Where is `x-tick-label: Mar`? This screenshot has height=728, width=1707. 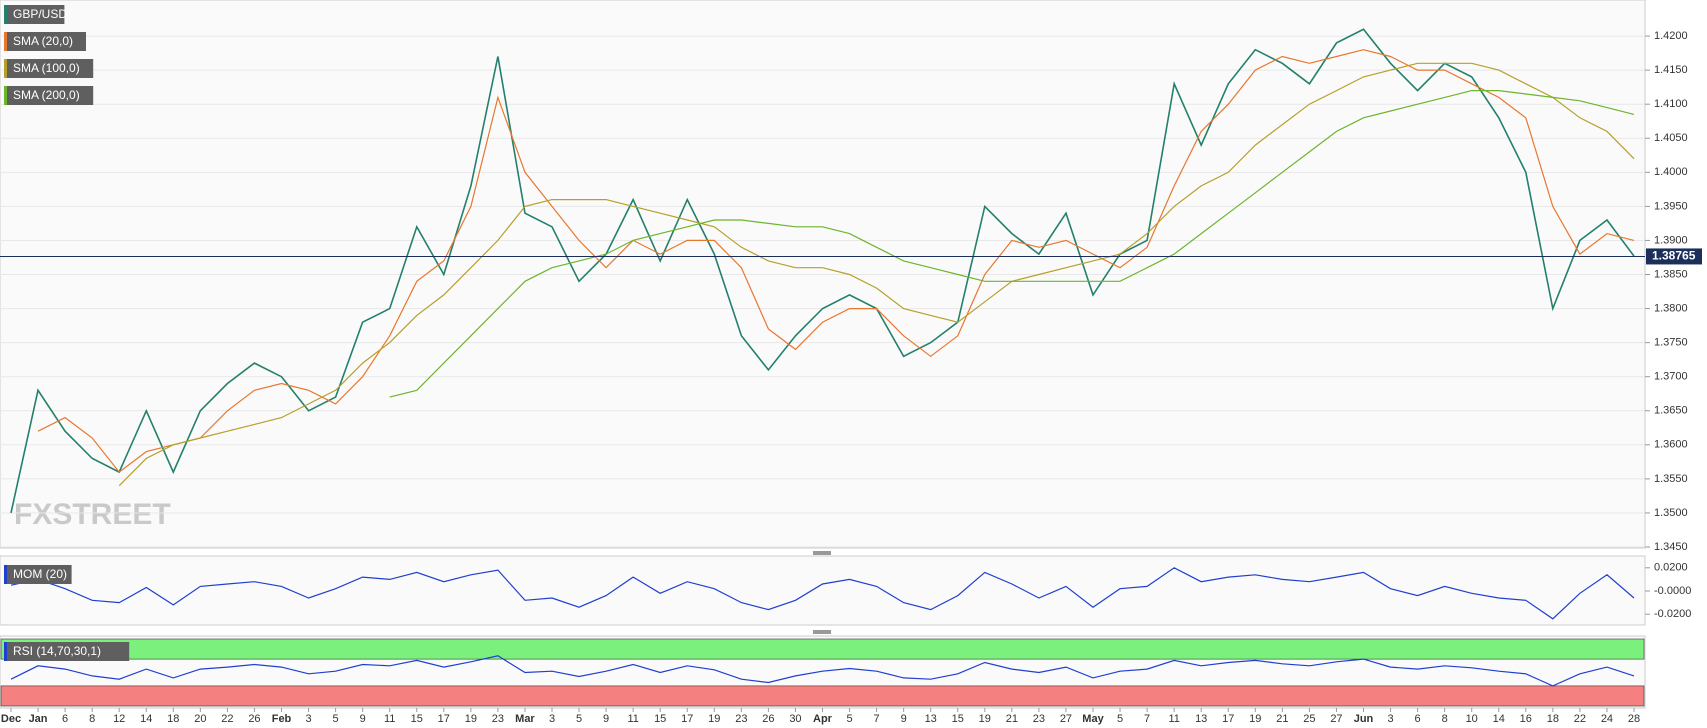 x-tick-label: Mar is located at coordinates (525, 719).